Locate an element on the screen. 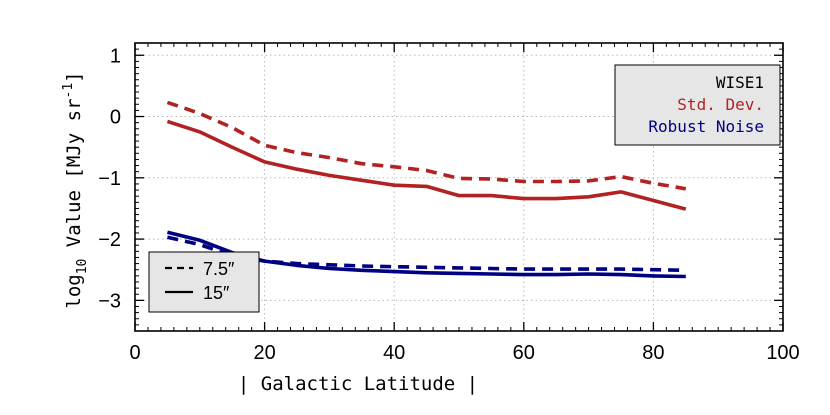  resolution-legend-box is located at coordinates (204, 282).